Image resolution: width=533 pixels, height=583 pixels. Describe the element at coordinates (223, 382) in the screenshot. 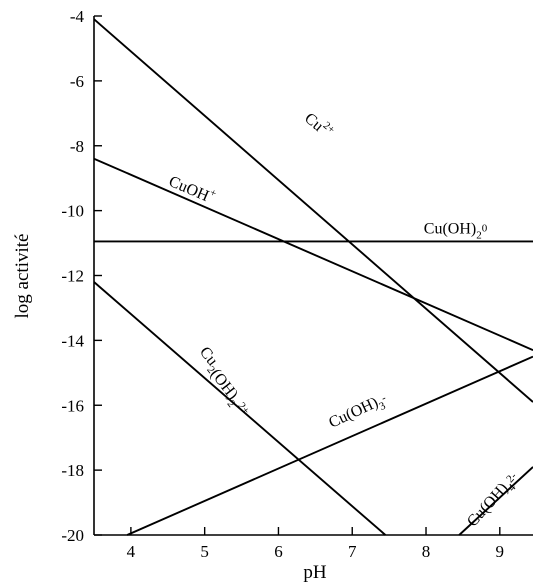

I see `series-label-cu2oh2: Cu2(OH)2 2+` at that location.